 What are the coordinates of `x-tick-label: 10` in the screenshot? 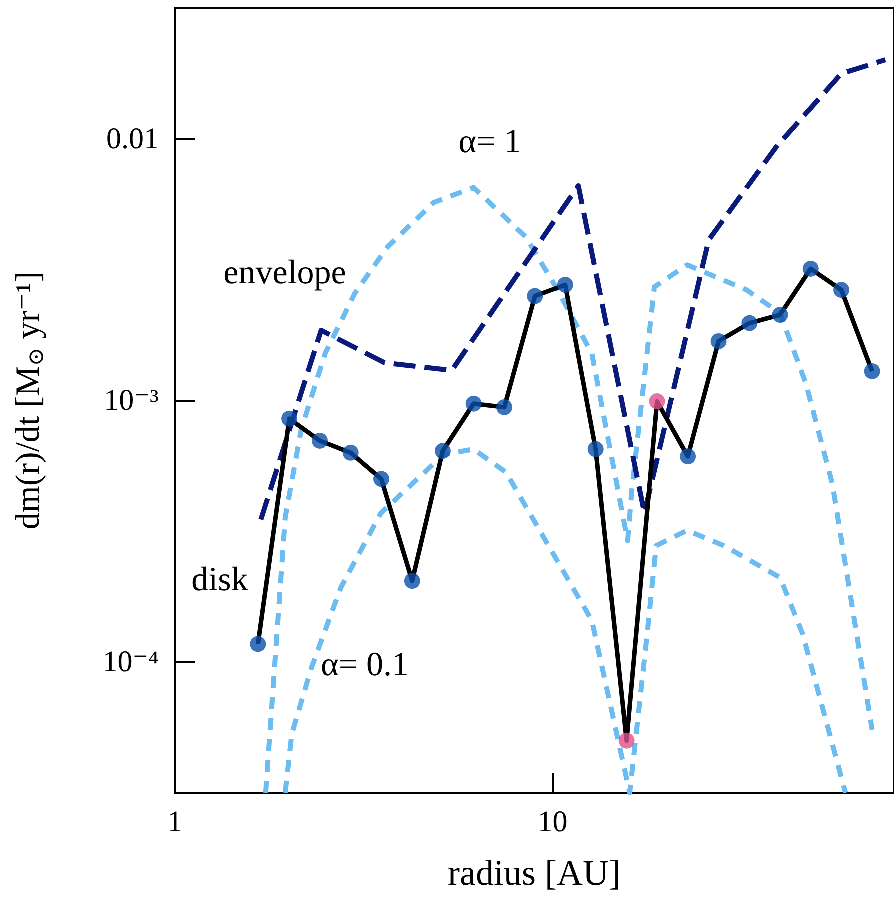 It's located at (553, 822).